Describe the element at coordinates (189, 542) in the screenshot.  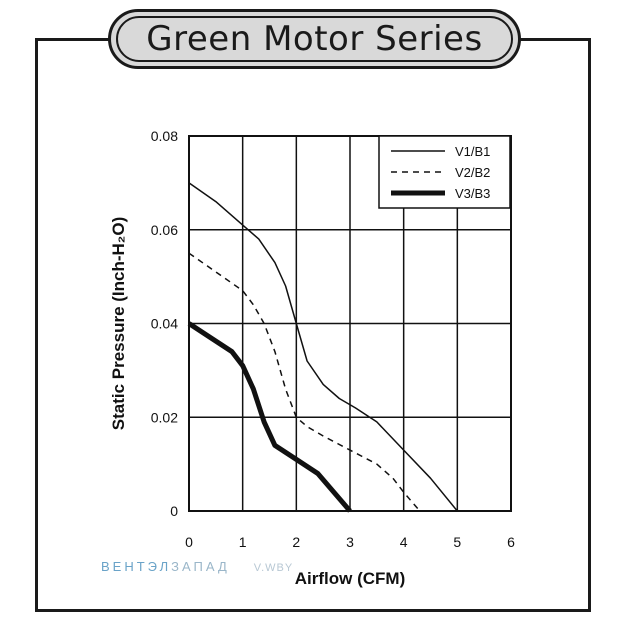
I see `x-tick-label: 0` at that location.